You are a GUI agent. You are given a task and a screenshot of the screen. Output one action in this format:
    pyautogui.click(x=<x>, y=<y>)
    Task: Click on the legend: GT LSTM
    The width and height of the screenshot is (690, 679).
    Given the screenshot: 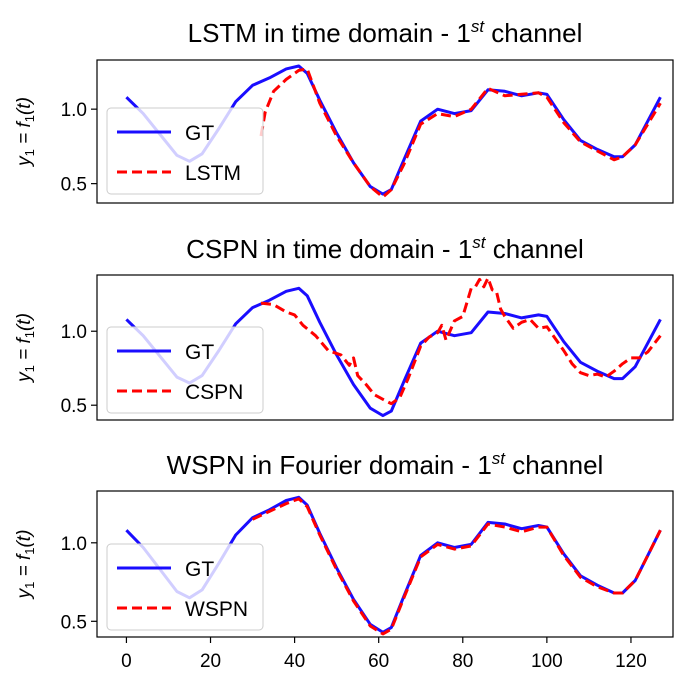 What is the action you would take?
    pyautogui.click(x=185, y=151)
    